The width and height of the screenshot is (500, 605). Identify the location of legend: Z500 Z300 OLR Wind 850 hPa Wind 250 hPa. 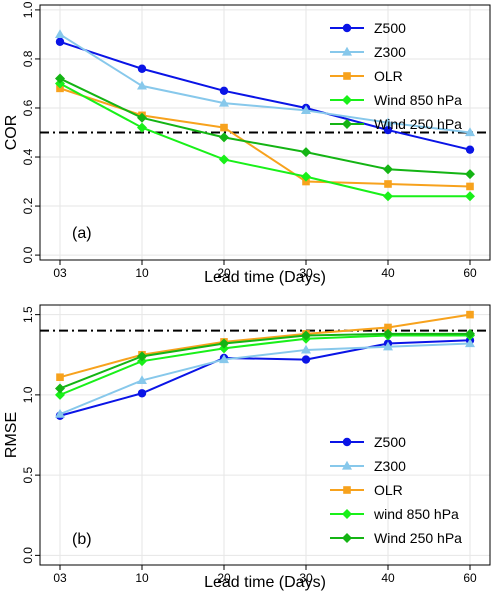
(396, 76).